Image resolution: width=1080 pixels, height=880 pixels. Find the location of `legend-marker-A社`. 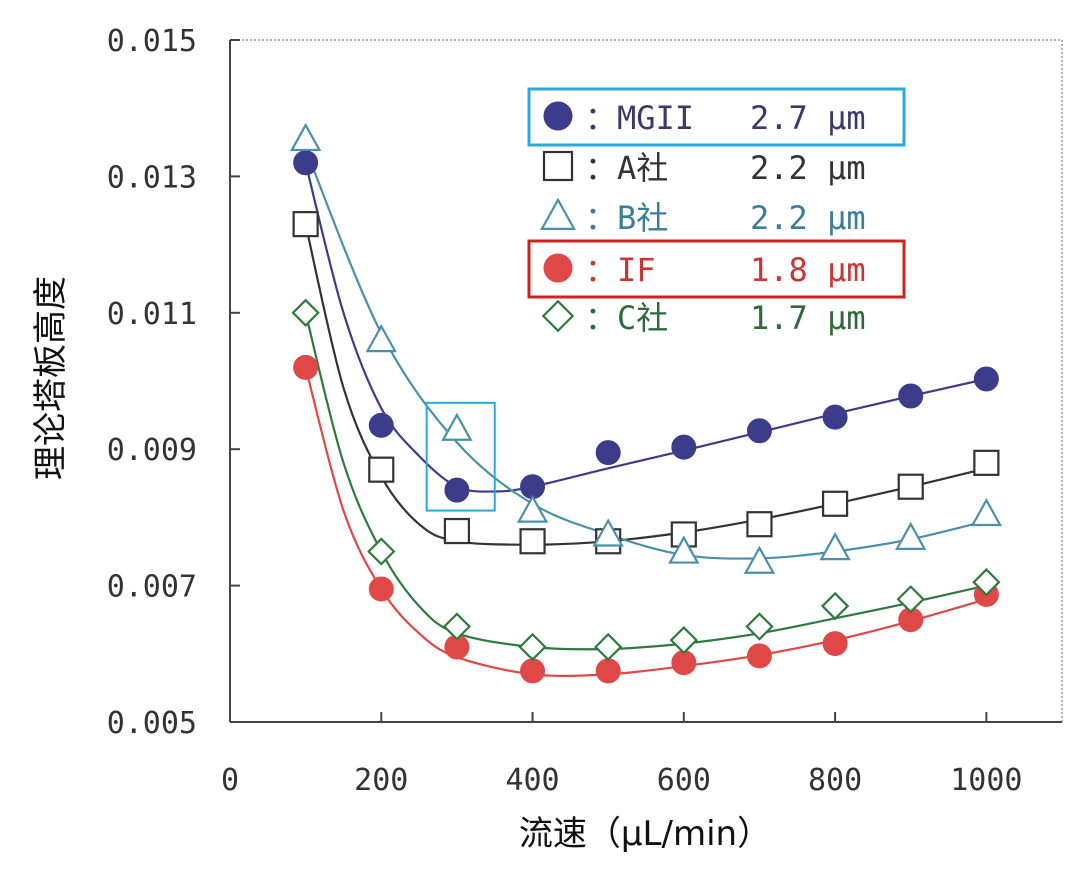

legend-marker-A社 is located at coordinates (558, 166).